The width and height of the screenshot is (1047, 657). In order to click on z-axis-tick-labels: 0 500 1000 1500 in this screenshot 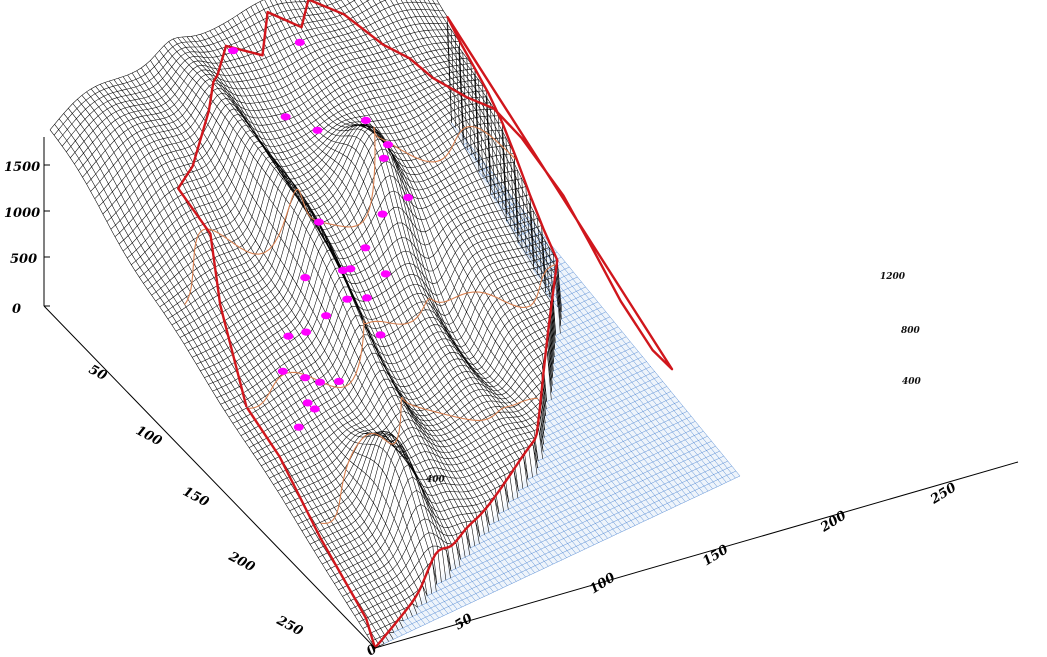, I will do `click(22, 238)`.